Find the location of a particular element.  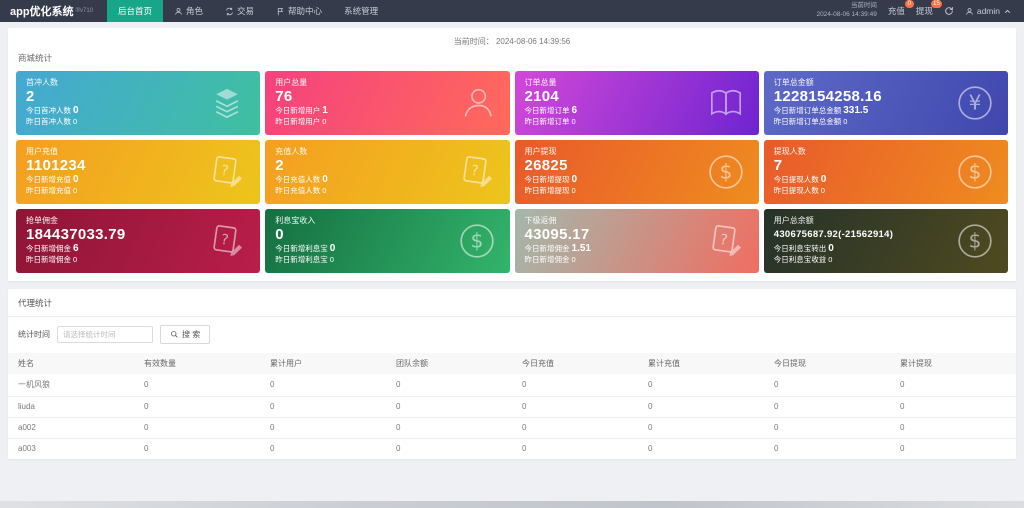

refresh-icon is located at coordinates (949, 11).